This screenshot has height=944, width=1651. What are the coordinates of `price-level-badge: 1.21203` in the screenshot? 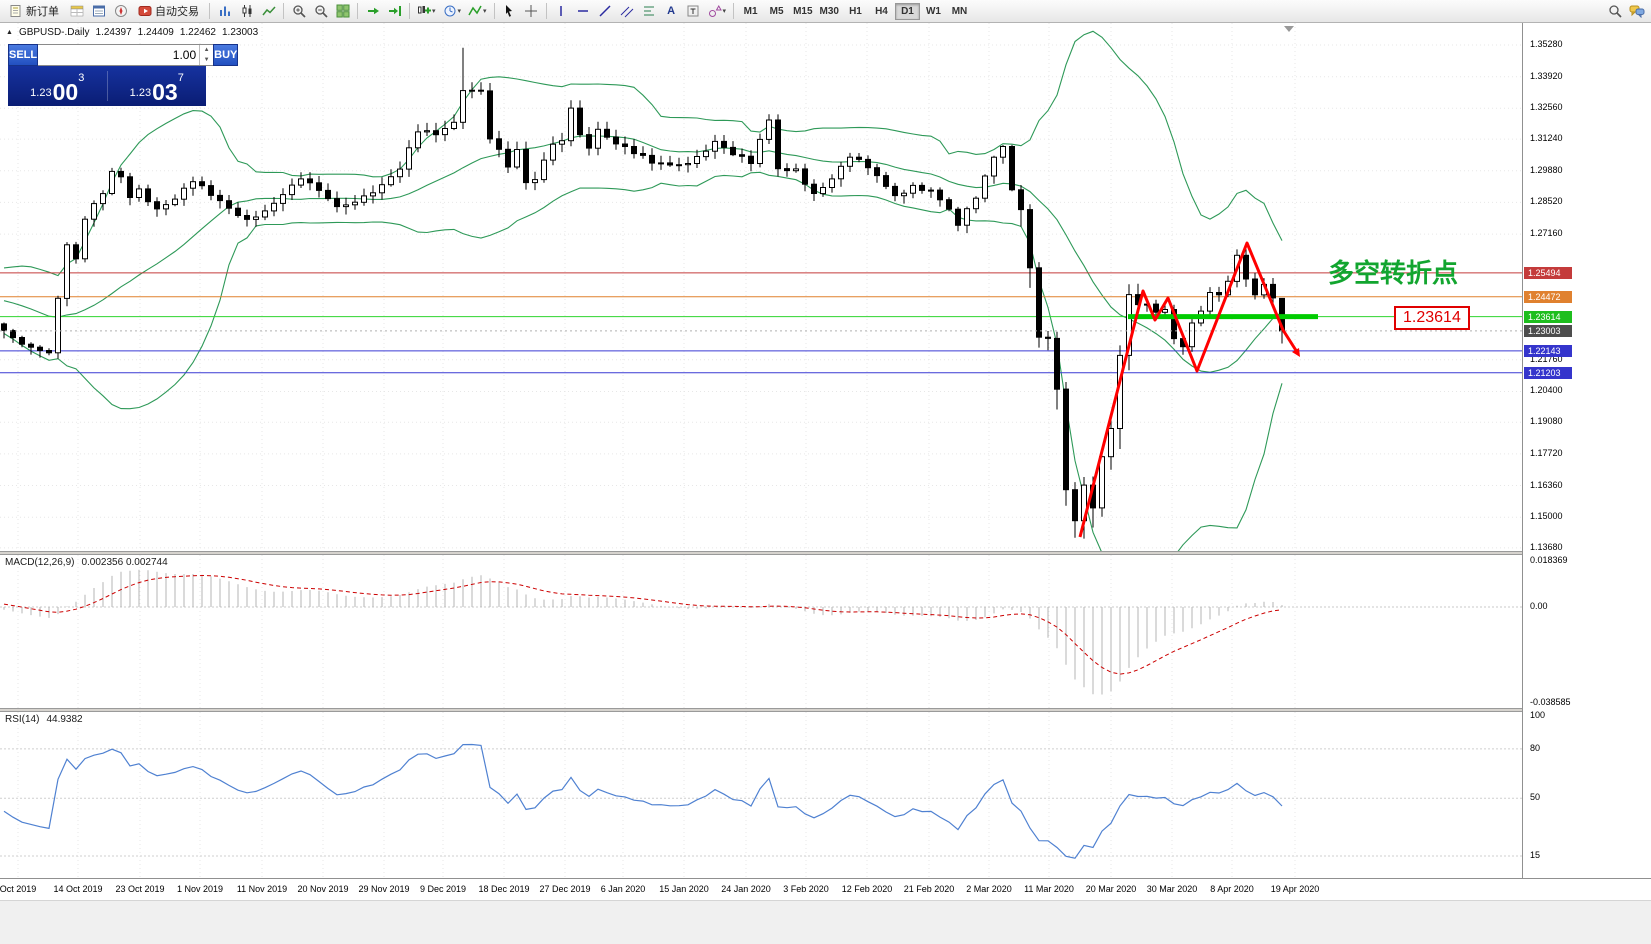 It's located at (1548, 372).